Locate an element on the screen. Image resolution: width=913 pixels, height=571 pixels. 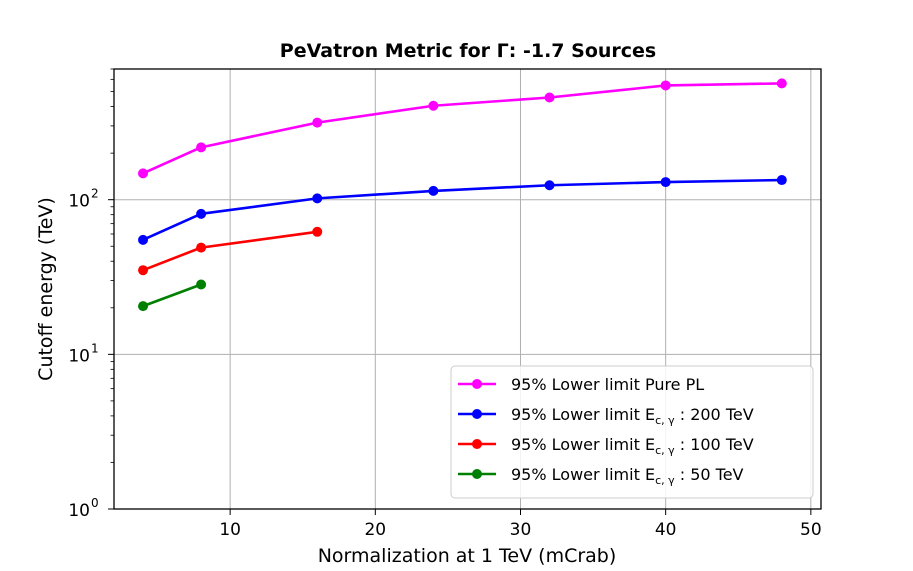
legend-label: 95% Lower limit Ec, γ : 100 TeV is located at coordinates (632, 446).